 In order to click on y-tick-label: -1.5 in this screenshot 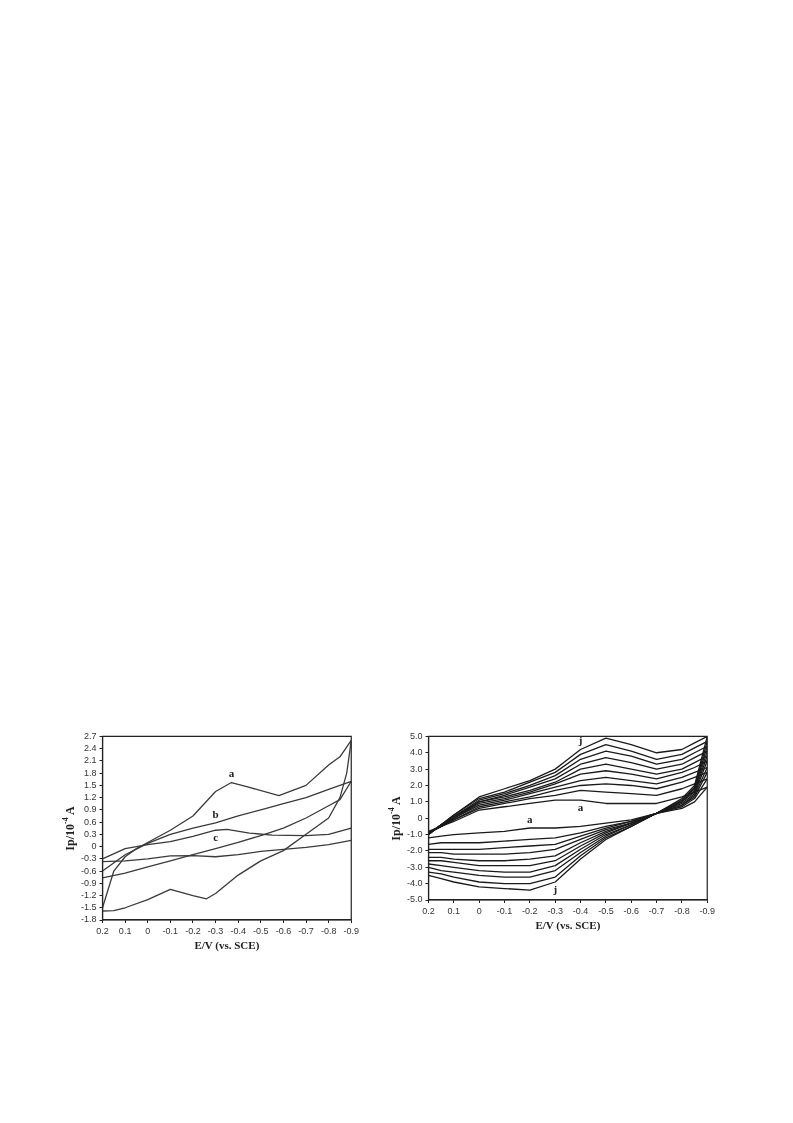, I will do `click(88, 907)`.